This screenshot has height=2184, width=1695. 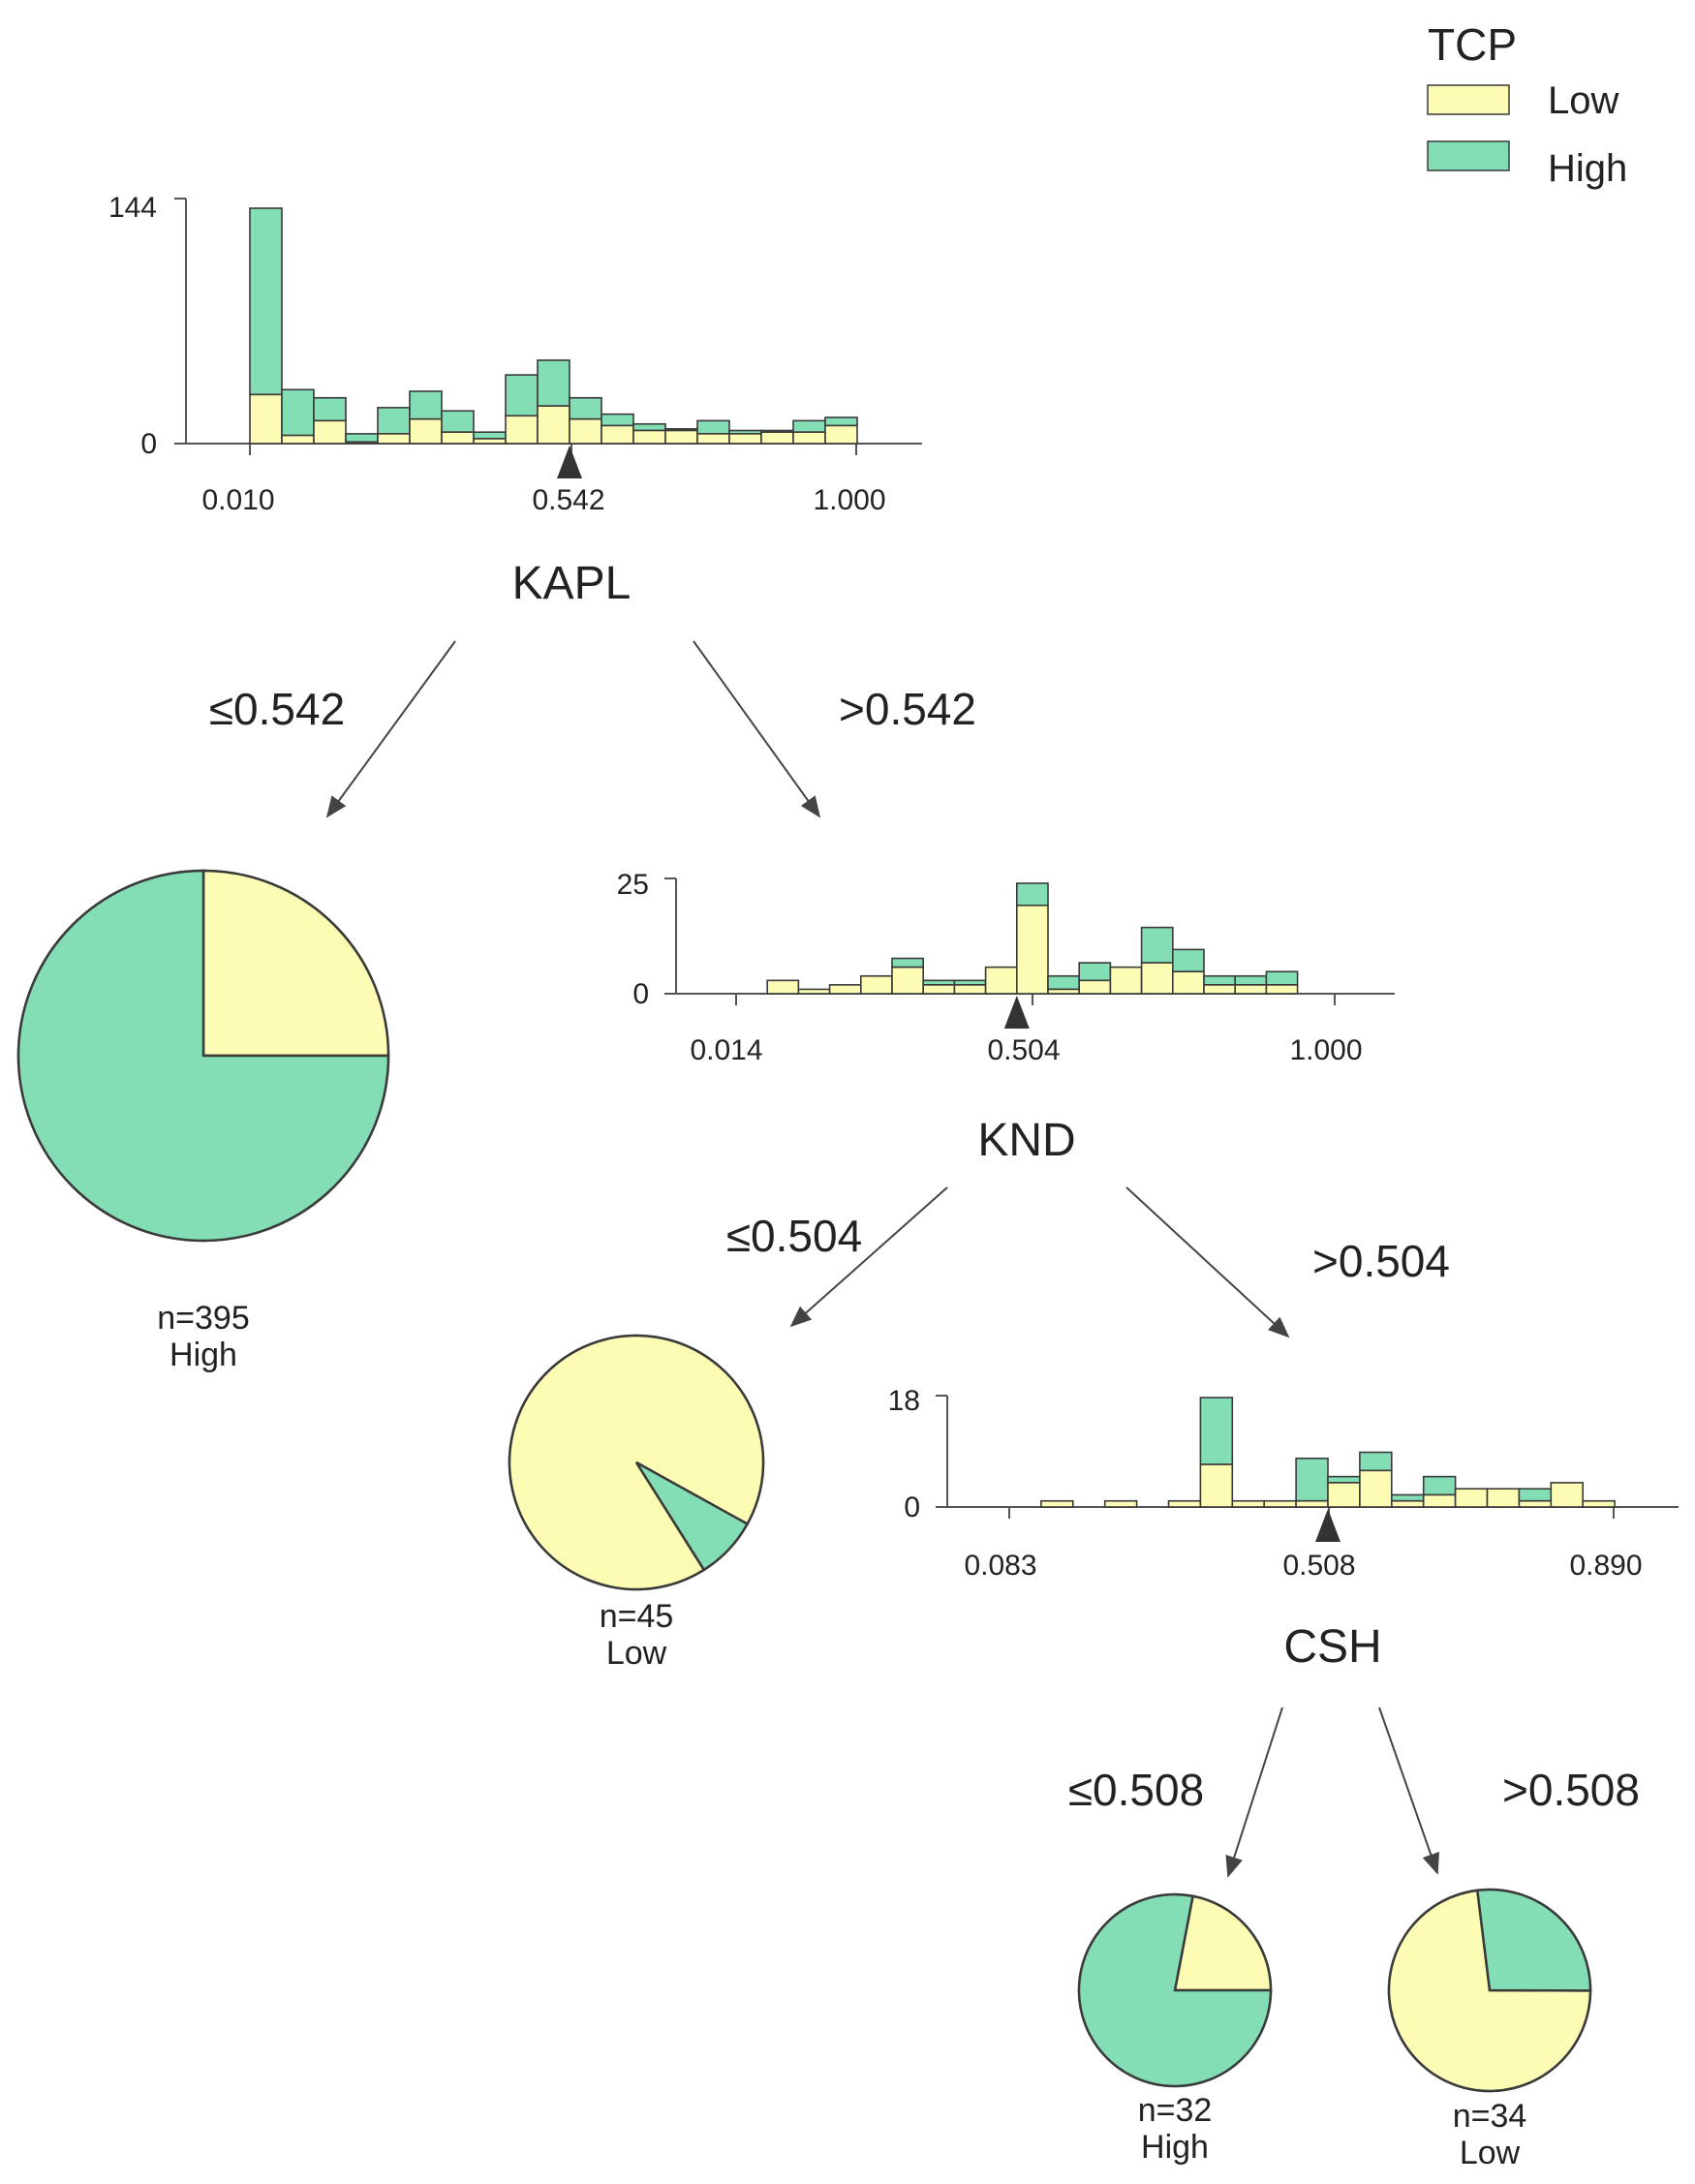 I want to click on kapl-ytick-max: 144, so click(x=132, y=208).